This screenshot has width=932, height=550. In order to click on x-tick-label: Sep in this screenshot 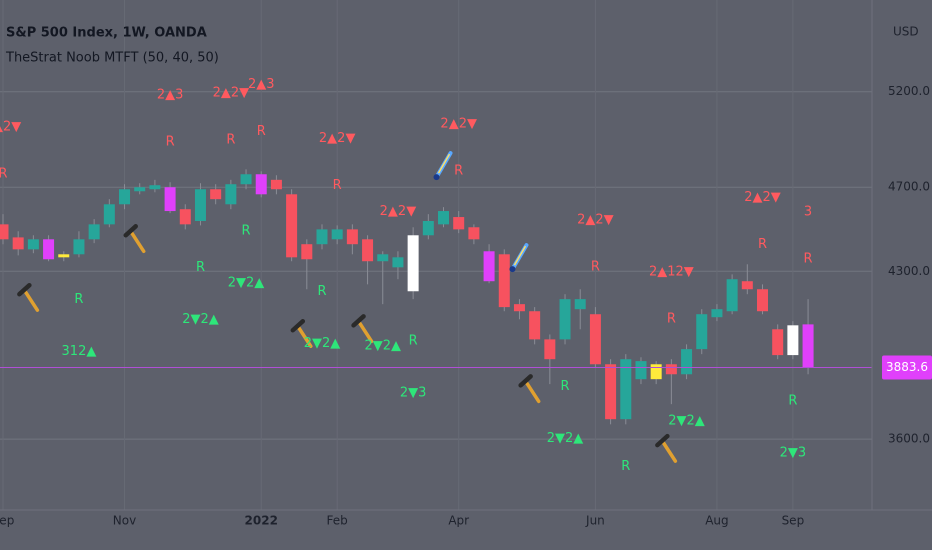, I will do `click(793, 521)`.